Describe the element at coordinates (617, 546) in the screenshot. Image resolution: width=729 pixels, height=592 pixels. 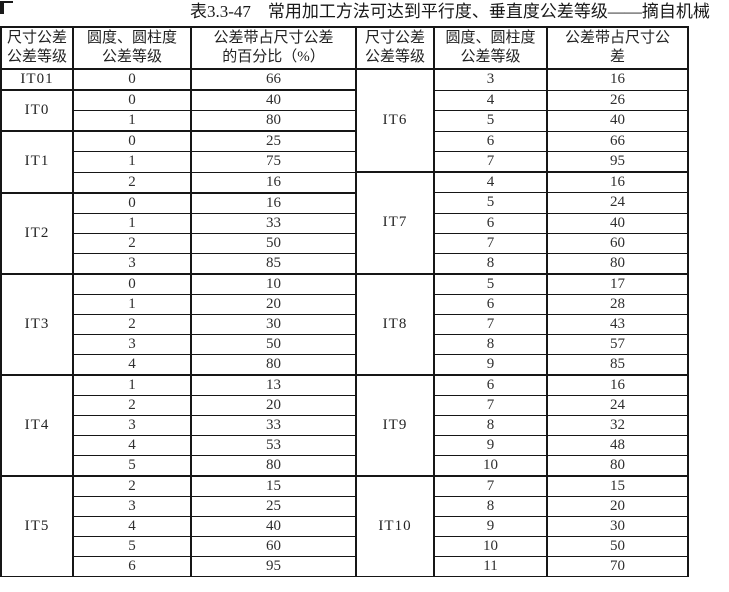
I see `right-percentage-cell: 50` at that location.